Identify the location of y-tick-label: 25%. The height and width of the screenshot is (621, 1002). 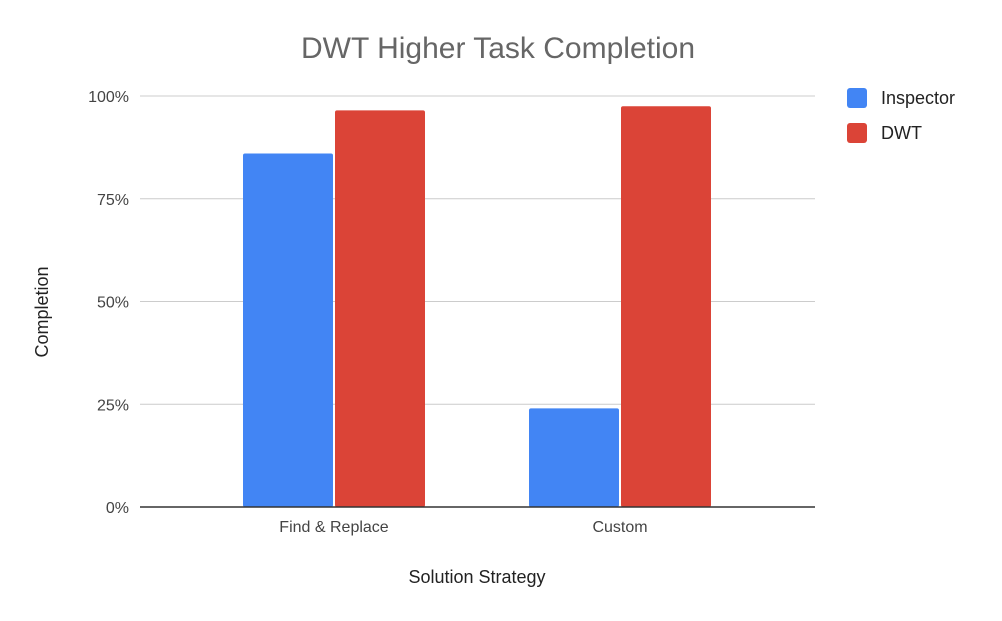
(113, 405).